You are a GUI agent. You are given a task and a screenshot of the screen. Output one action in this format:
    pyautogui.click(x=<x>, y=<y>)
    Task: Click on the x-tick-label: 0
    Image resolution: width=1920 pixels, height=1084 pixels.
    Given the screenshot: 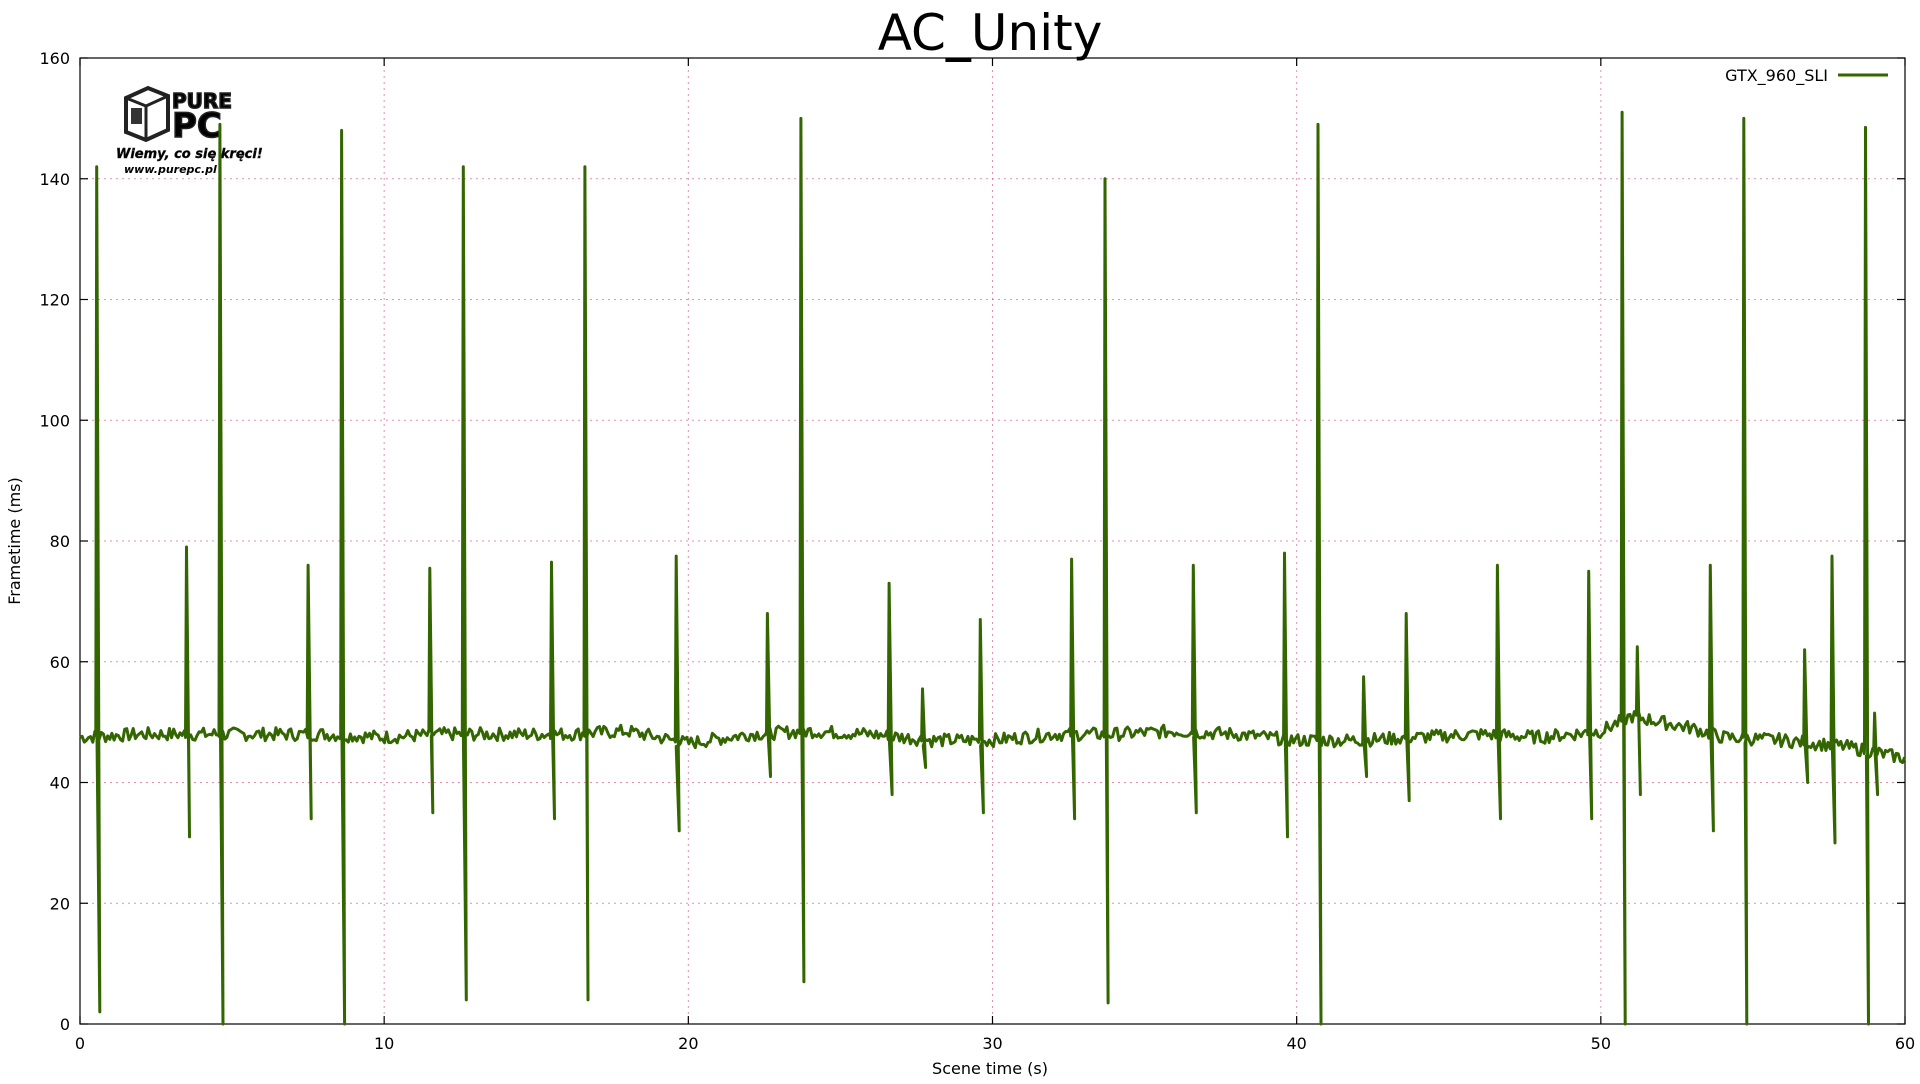 What is the action you would take?
    pyautogui.click(x=80, y=1043)
    